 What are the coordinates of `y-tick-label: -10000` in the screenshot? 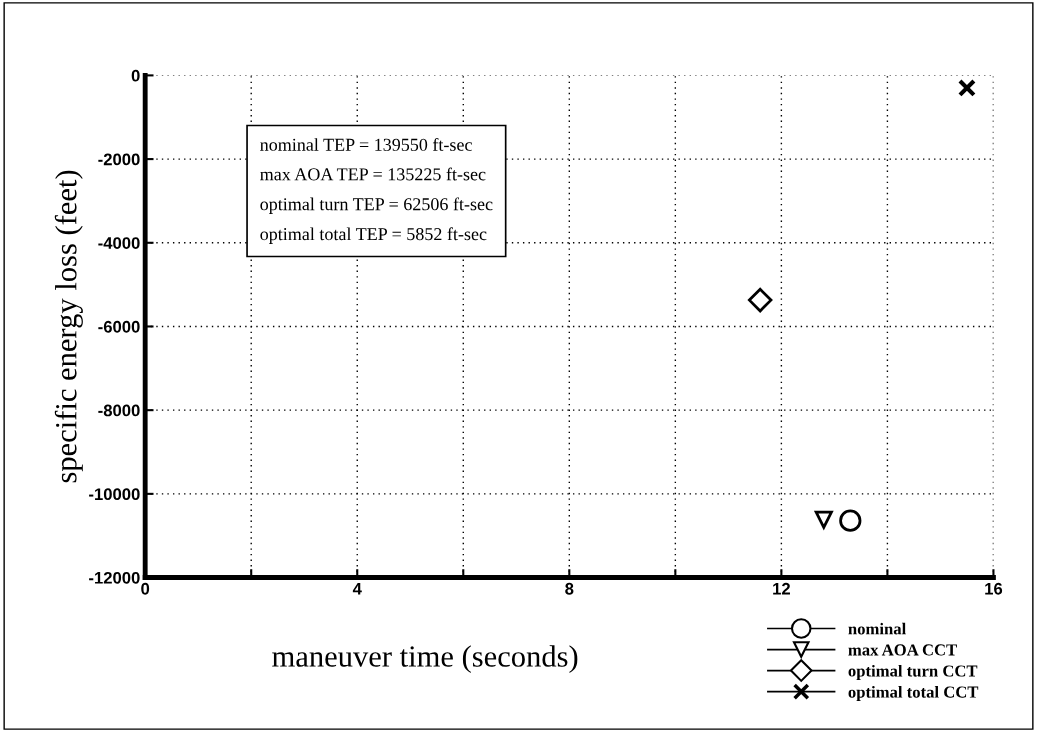 It's located at (114, 494).